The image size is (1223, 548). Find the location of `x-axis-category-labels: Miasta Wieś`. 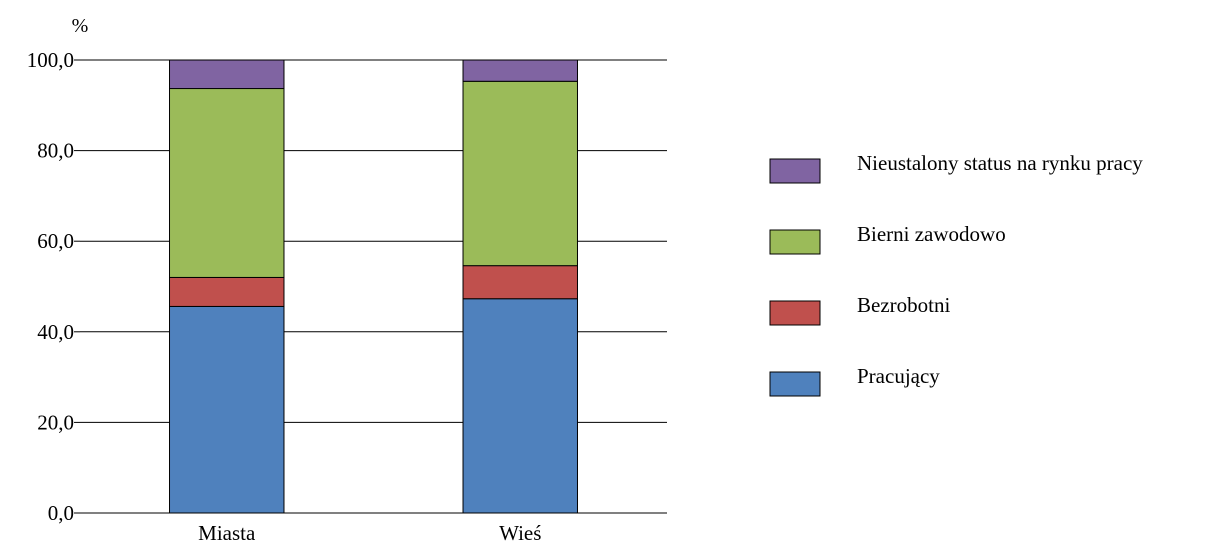

x-axis-category-labels: Miasta Wieś is located at coordinates (369, 533).